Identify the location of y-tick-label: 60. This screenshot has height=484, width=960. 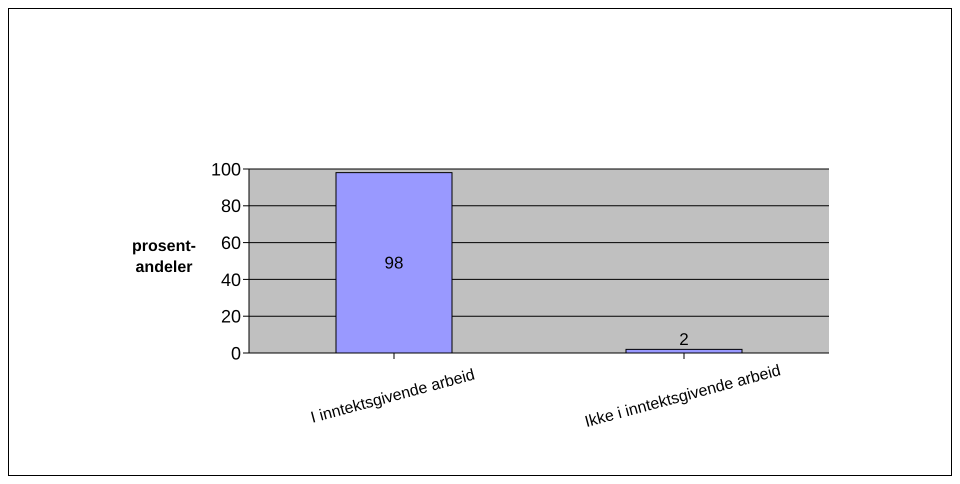
(230, 242).